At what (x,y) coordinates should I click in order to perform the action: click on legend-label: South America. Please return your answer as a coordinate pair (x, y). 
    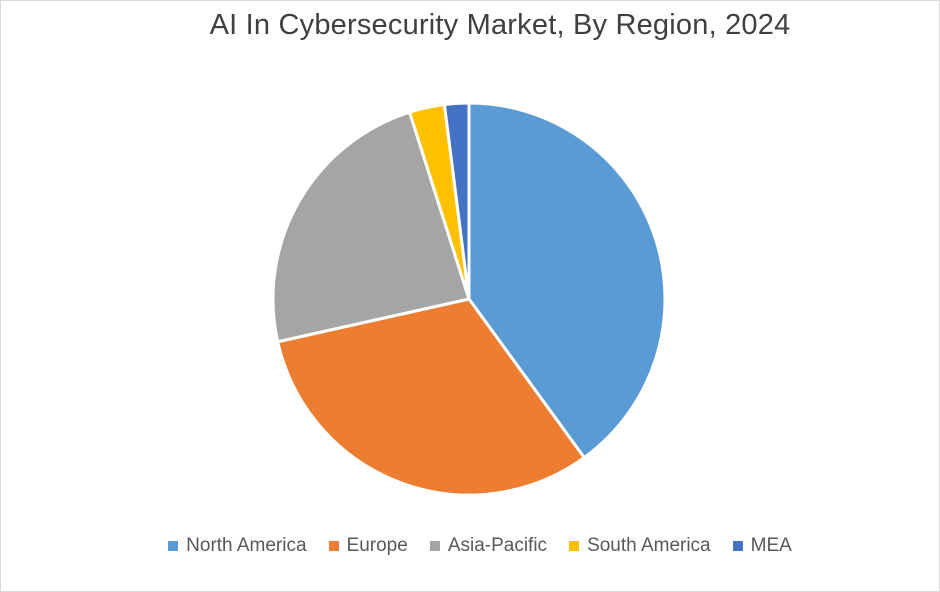
    Looking at the image, I should click on (649, 545).